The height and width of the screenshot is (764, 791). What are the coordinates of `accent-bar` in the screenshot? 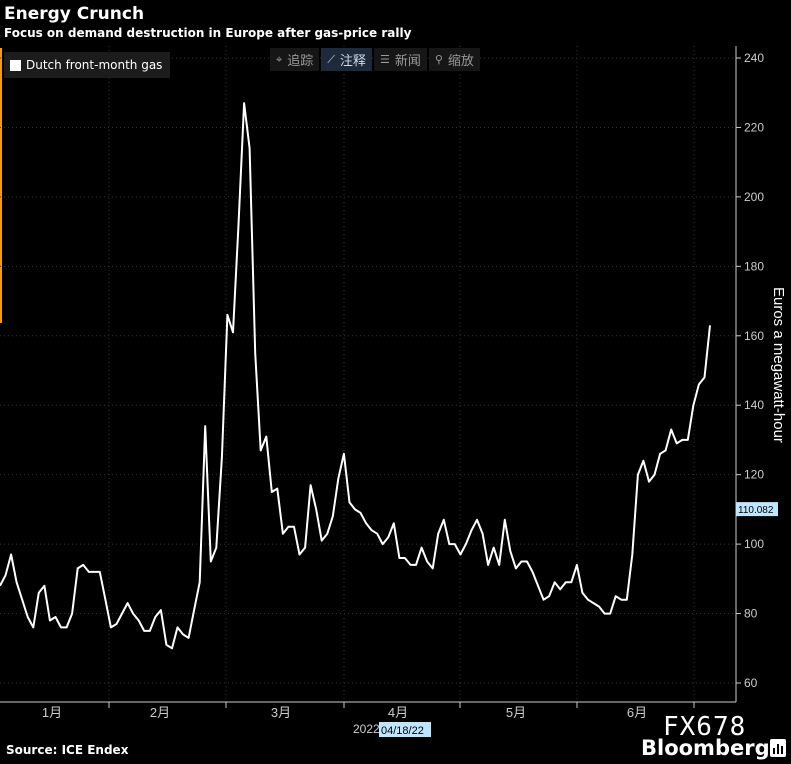 It's located at (1, 185).